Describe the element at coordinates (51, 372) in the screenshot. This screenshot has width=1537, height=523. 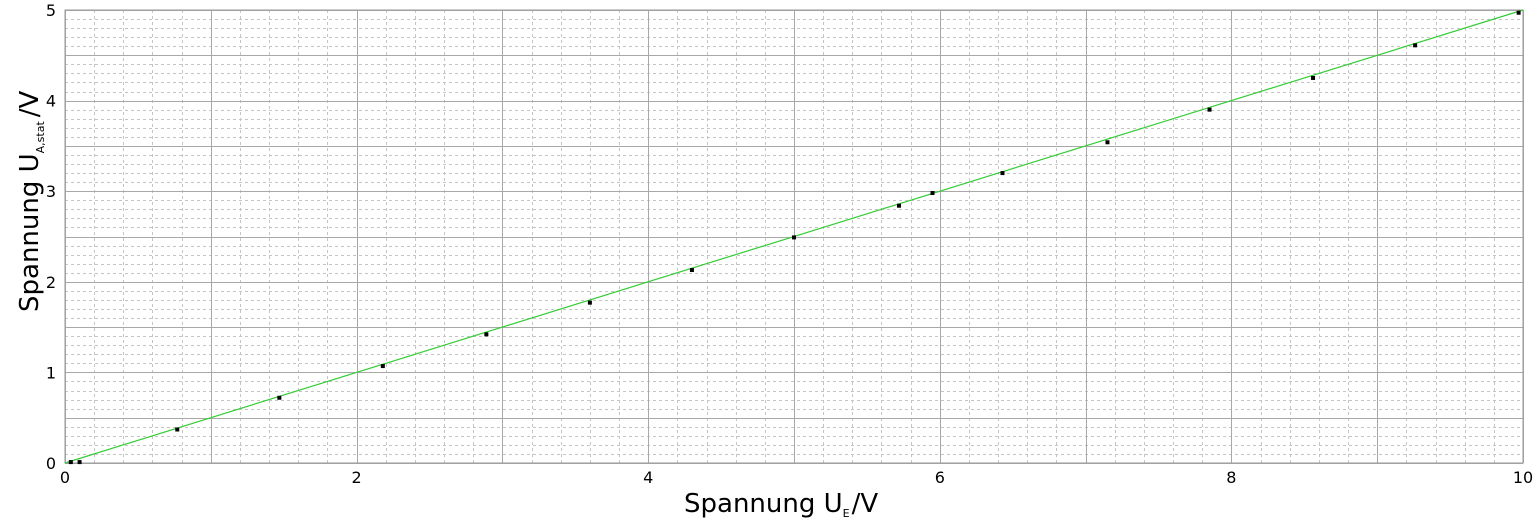
I see `y-tick-label: 1` at that location.